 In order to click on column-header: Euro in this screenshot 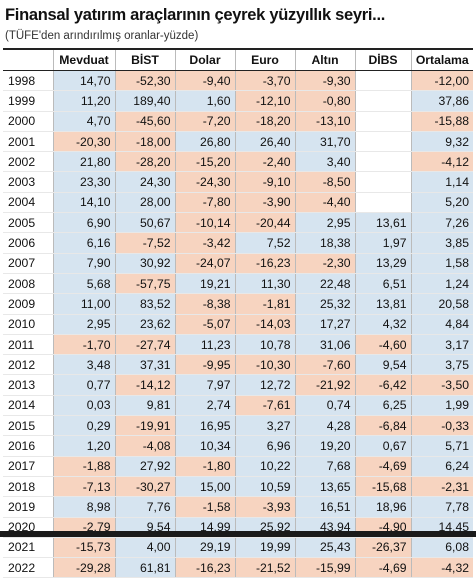, I will do `click(265, 59)`.